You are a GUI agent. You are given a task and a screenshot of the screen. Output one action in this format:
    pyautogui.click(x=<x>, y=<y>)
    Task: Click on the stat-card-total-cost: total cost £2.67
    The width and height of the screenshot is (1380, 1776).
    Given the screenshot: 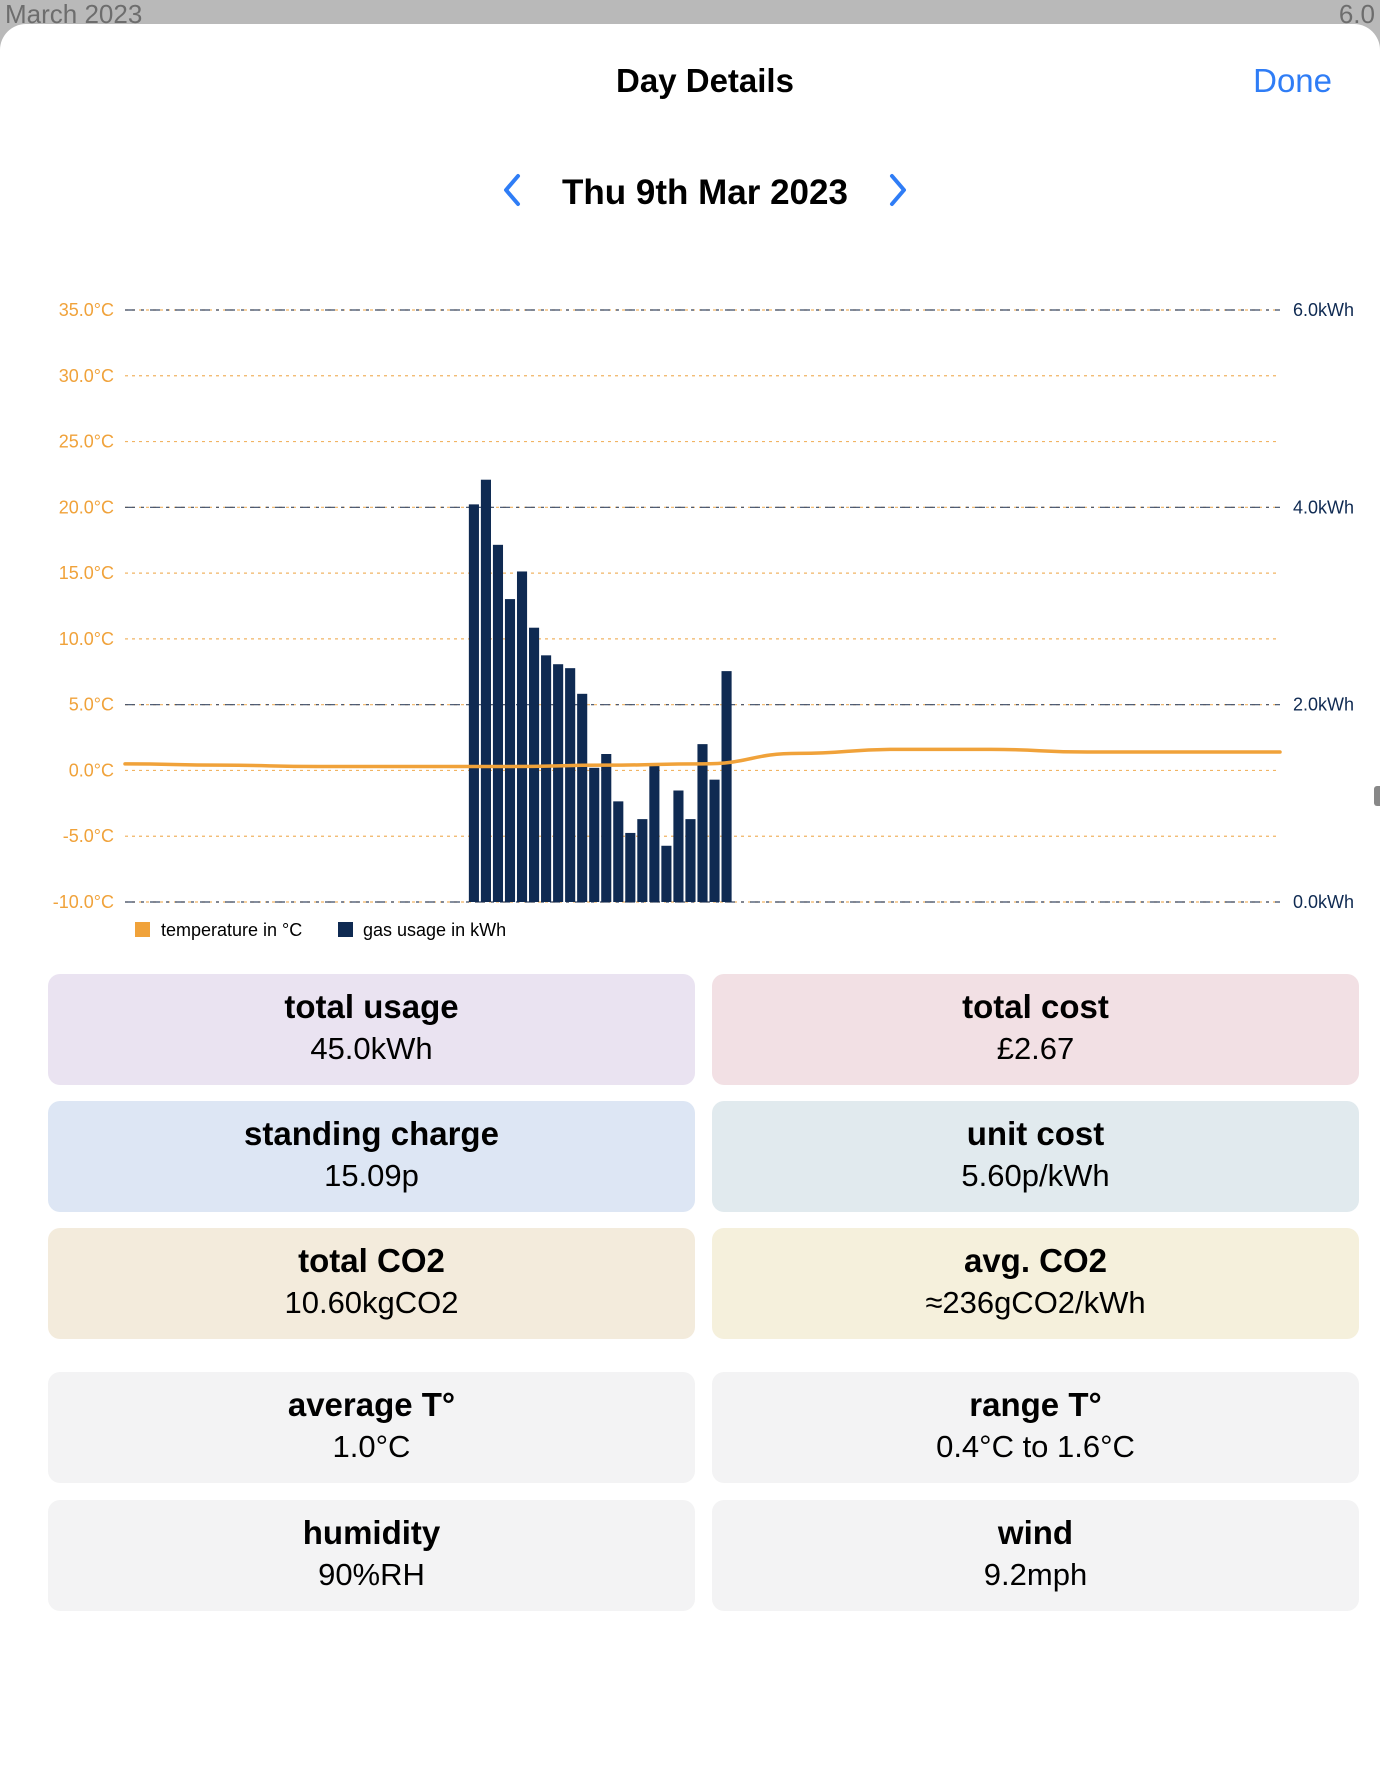 What is the action you would take?
    pyautogui.click(x=1035, y=1029)
    